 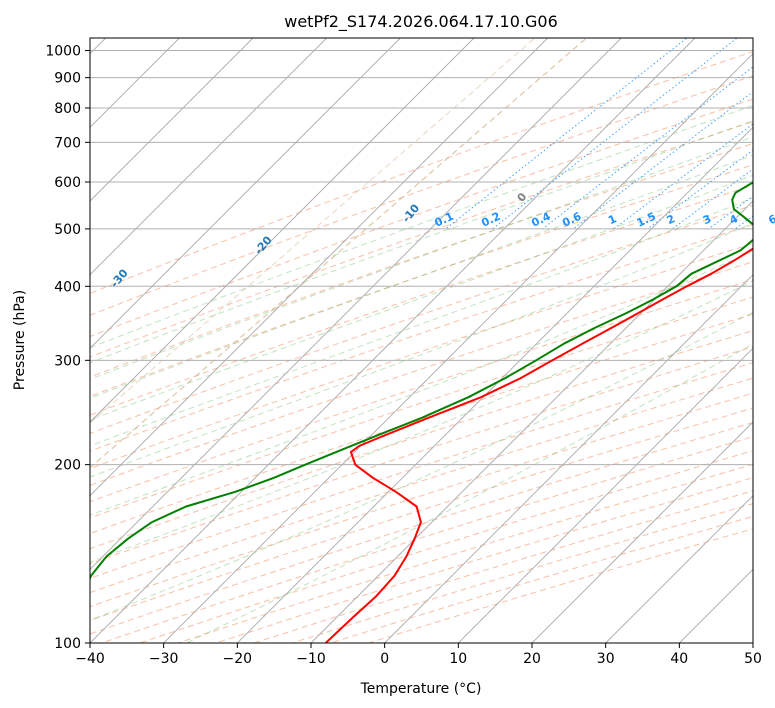 I want to click on y-tick-label: 700, so click(x=67, y=143).